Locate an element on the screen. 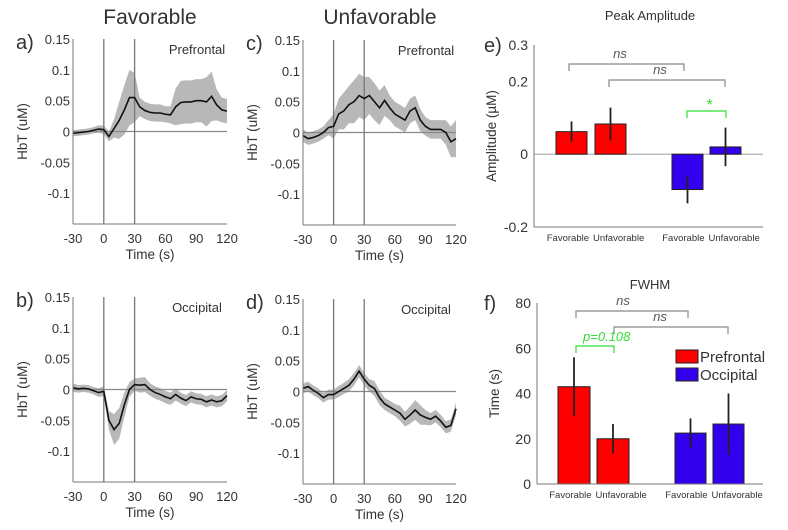 The width and height of the screenshot is (788, 530). y-tick-label: 80 is located at coordinates (523, 303).